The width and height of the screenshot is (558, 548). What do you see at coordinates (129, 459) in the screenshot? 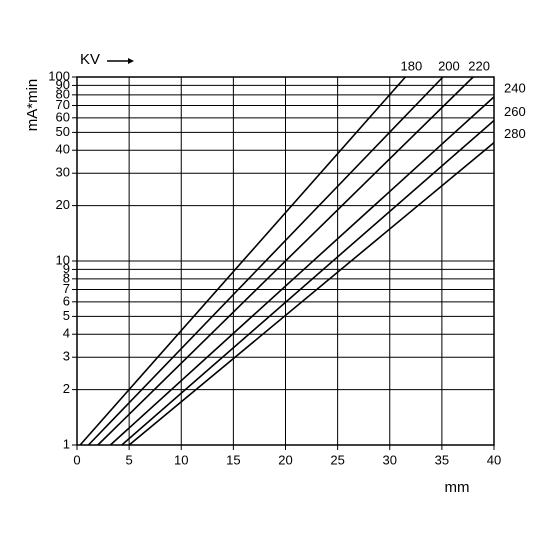
I see `x-tick-label: 5` at bounding box center [129, 459].